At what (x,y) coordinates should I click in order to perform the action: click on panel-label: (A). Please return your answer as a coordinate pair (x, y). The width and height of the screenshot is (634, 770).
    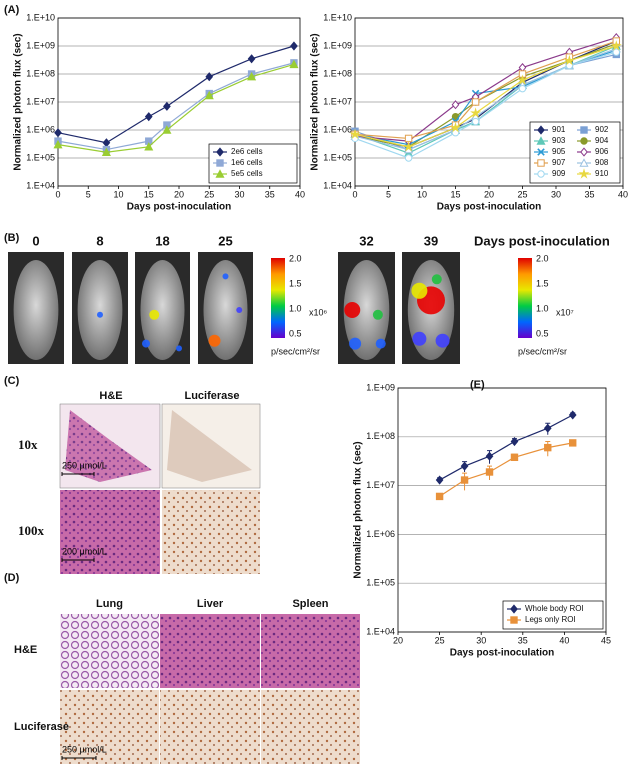
    Looking at the image, I should click on (12, 10).